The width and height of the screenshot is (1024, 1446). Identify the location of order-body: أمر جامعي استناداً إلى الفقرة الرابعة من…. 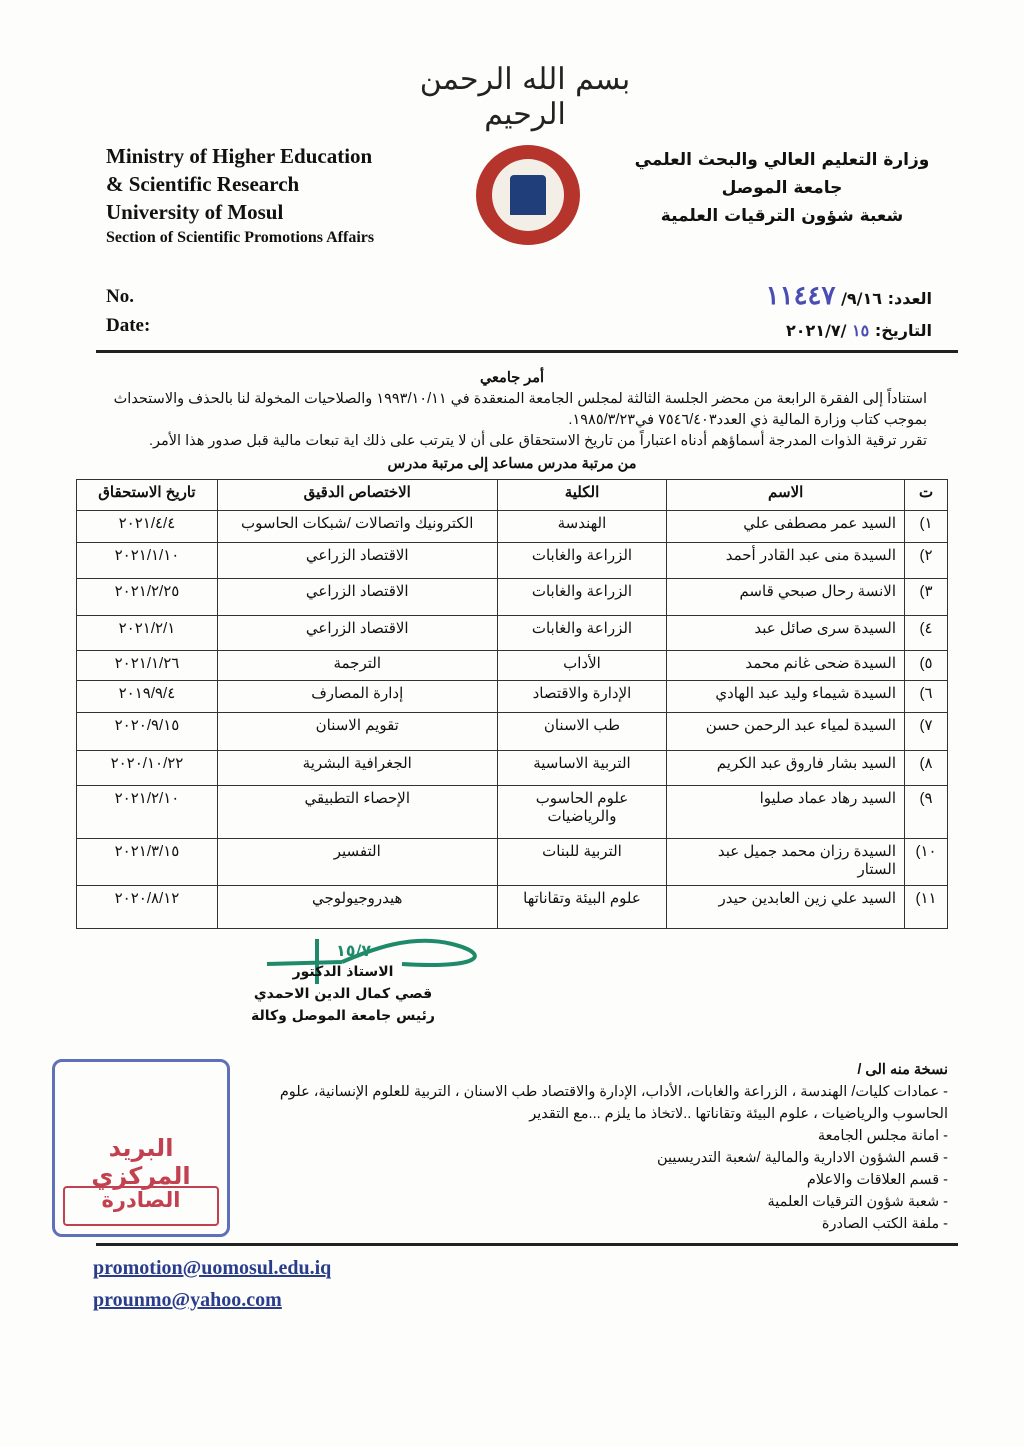
(512, 421).